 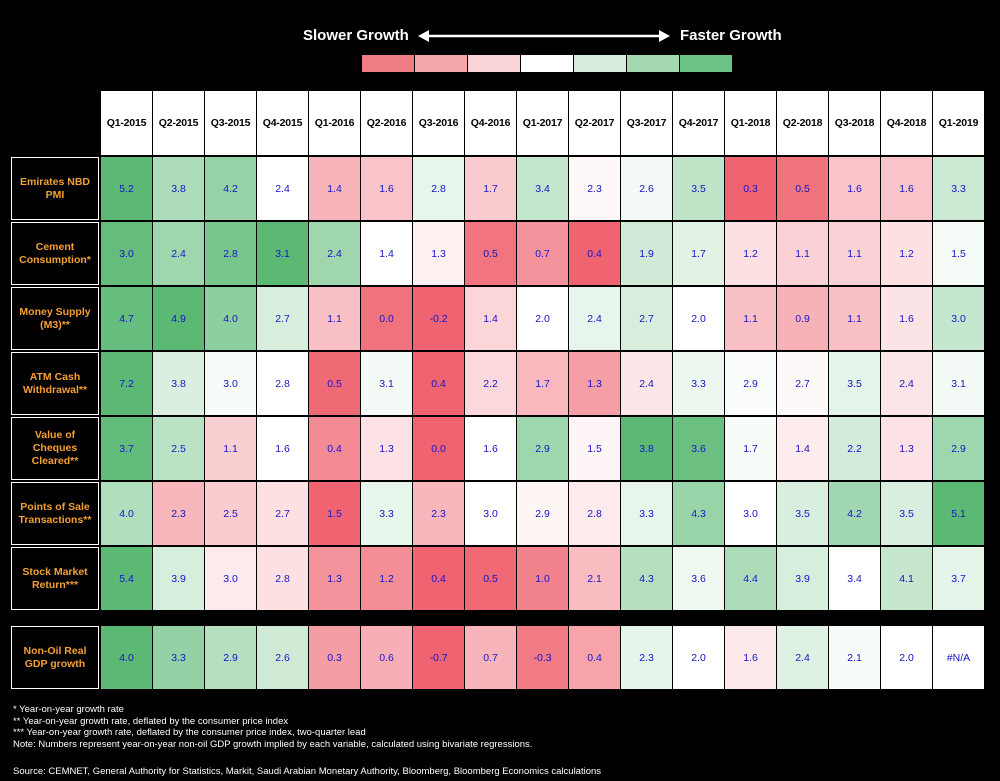 I want to click on heatmap-cell: 3.1, so click(x=282, y=253).